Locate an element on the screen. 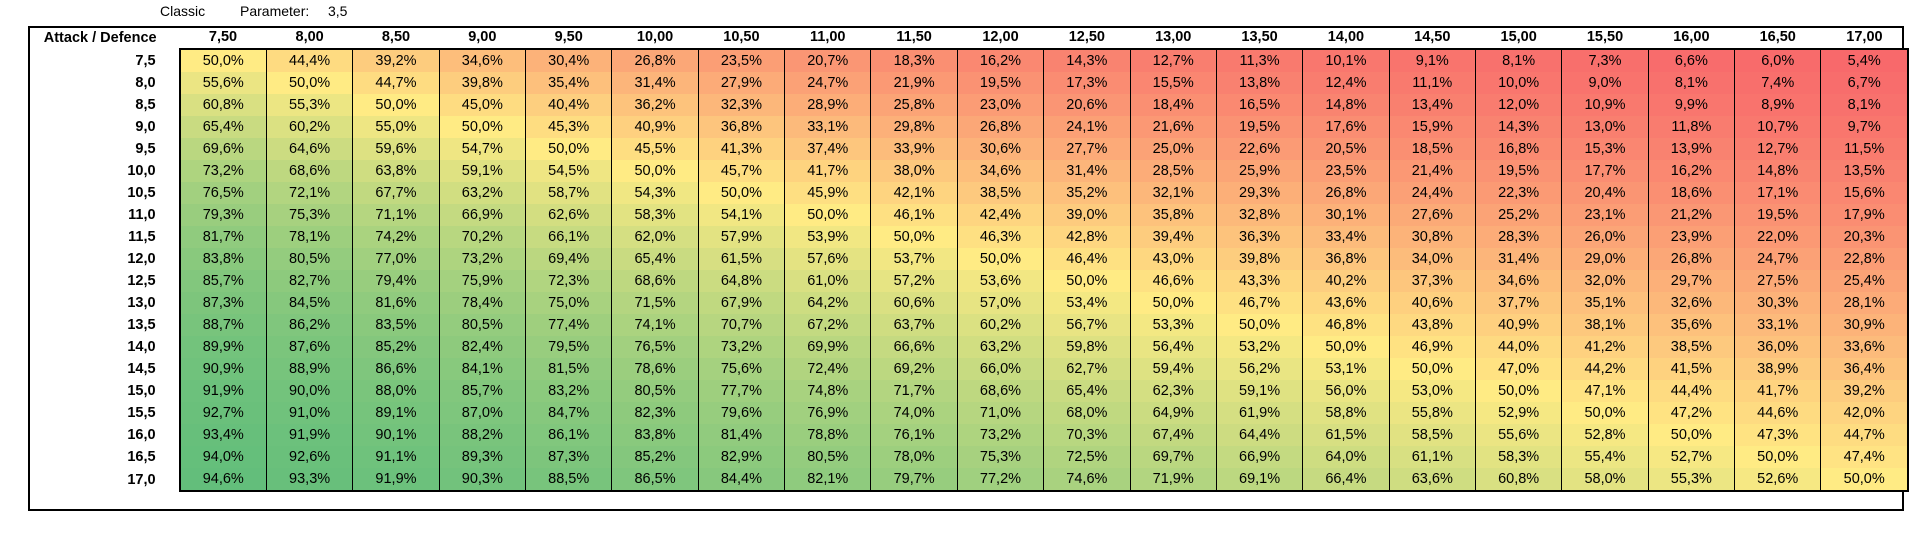 The image size is (1909, 533). probability-cell: 13,8% is located at coordinates (1259, 83).